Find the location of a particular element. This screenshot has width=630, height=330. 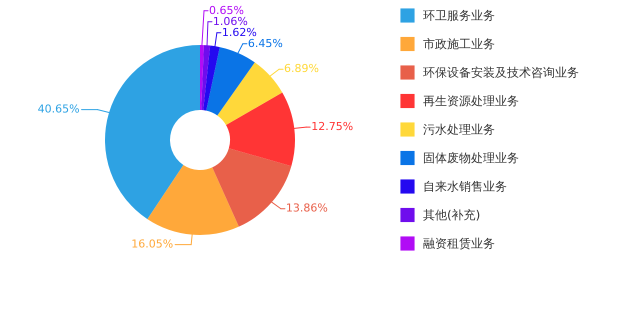

data-label: 1.62% is located at coordinates (239, 32).